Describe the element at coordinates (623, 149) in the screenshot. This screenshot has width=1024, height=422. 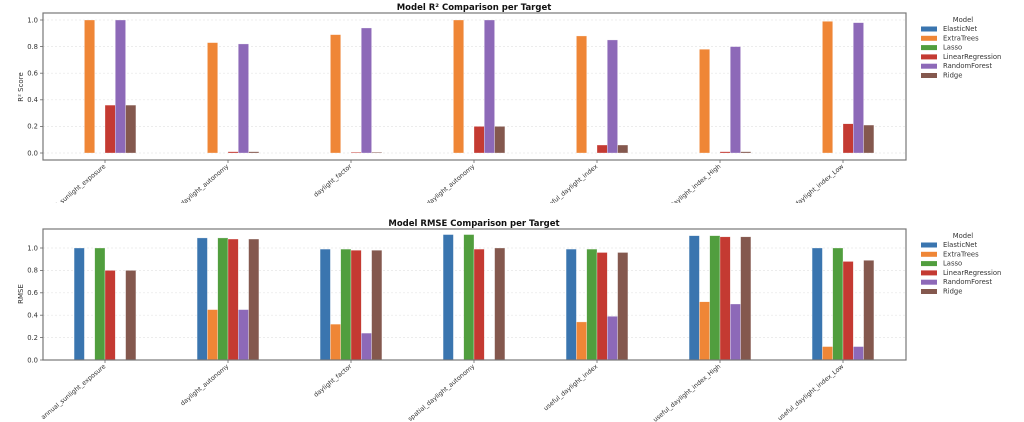
I see `r2-bar-ridge-useful-daylight-index` at that location.